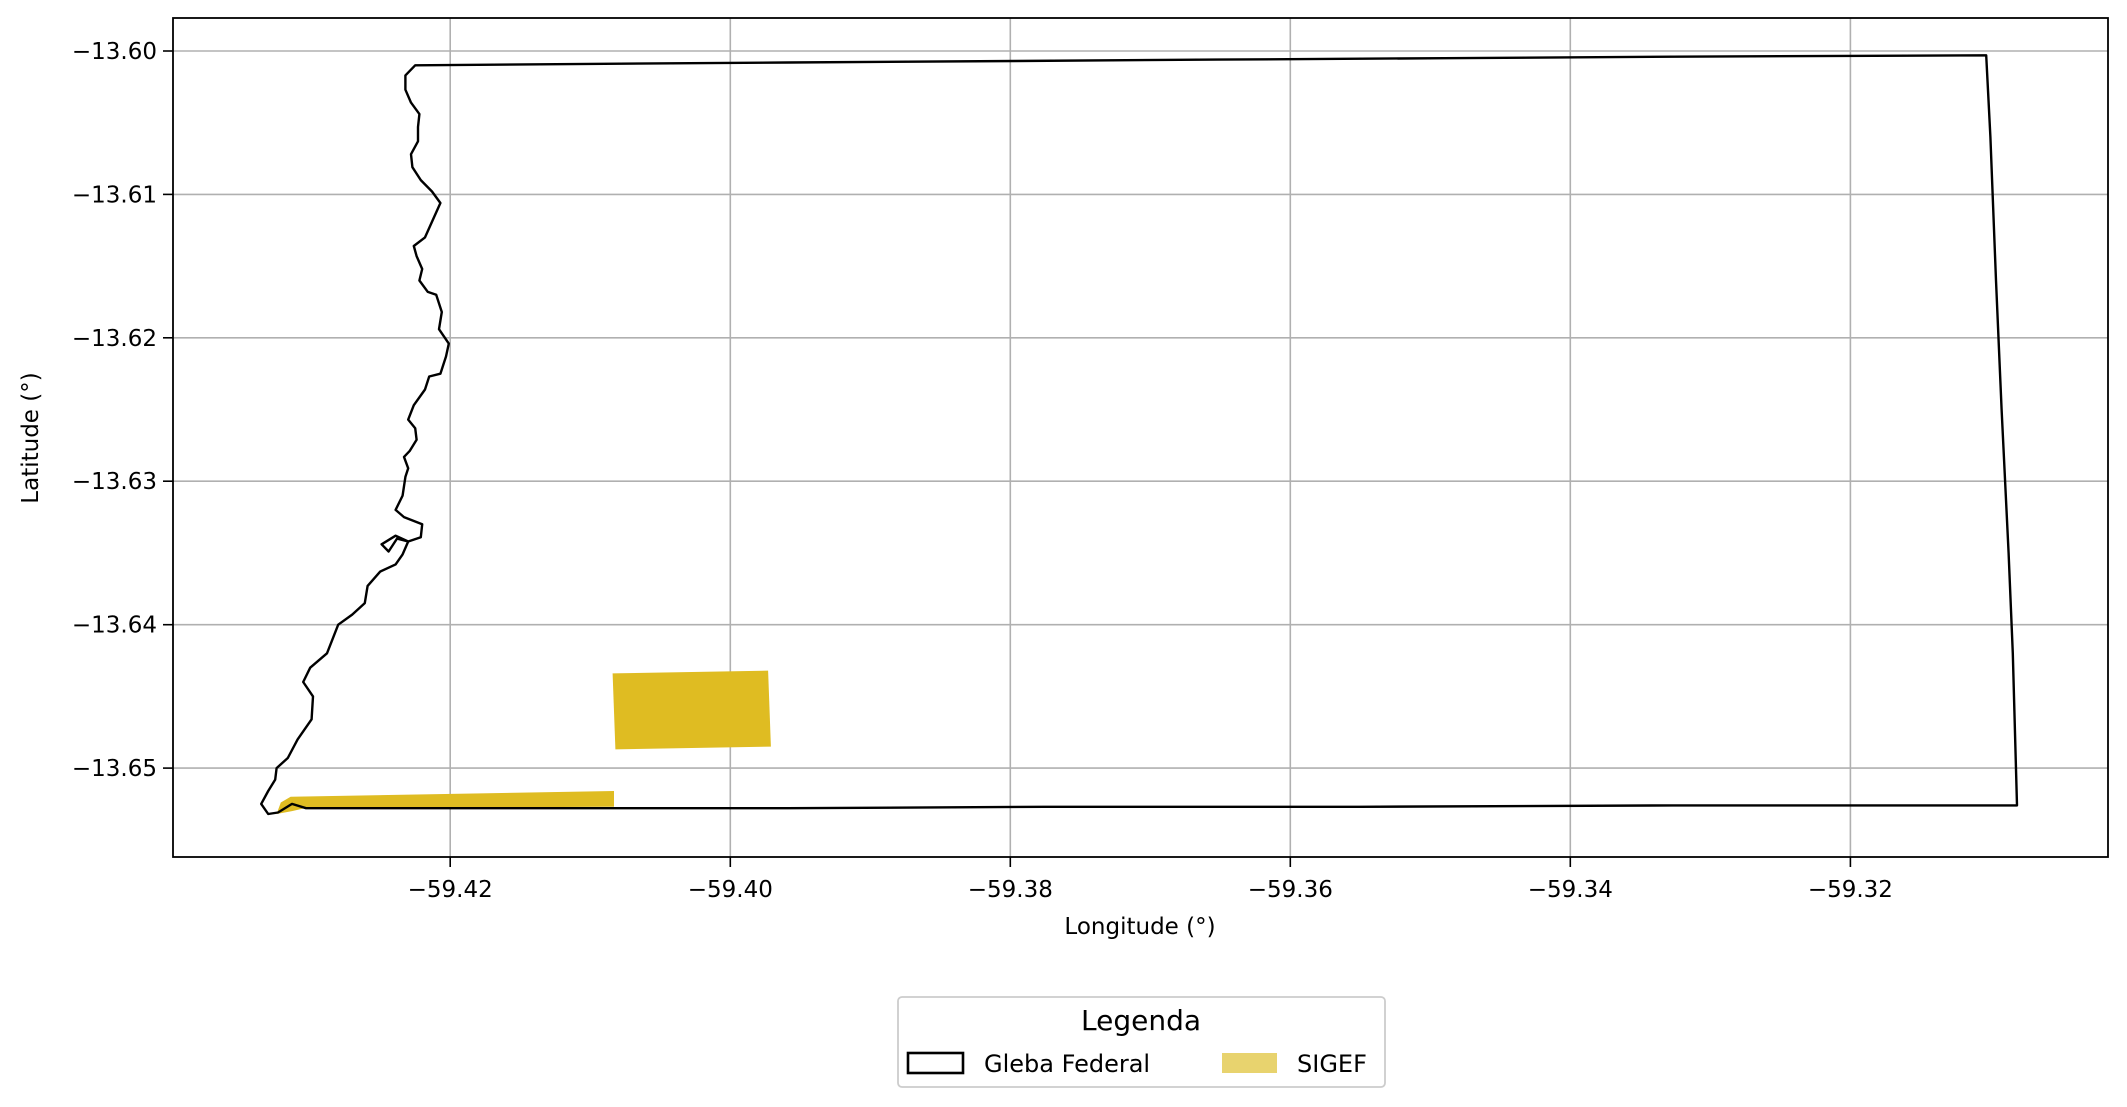 This screenshot has height=1107, width=2127. What do you see at coordinates (31, 437) in the screenshot?
I see `y-axis-label: Latitude (°)` at bounding box center [31, 437].